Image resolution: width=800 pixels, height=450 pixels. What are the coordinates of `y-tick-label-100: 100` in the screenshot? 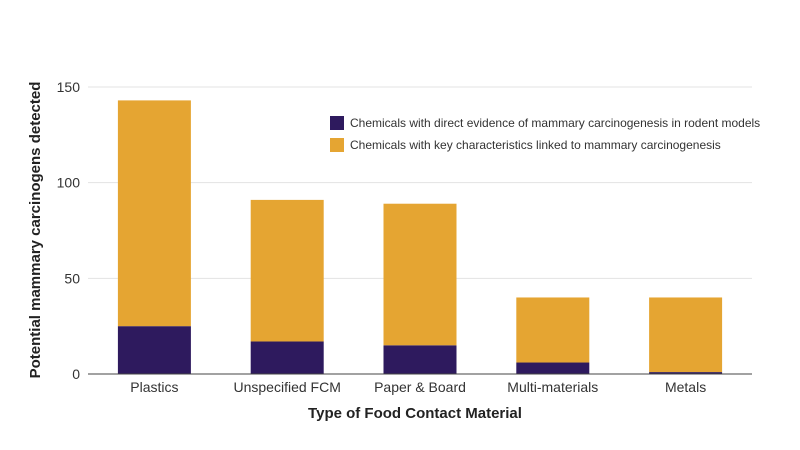 It's located at (69, 183).